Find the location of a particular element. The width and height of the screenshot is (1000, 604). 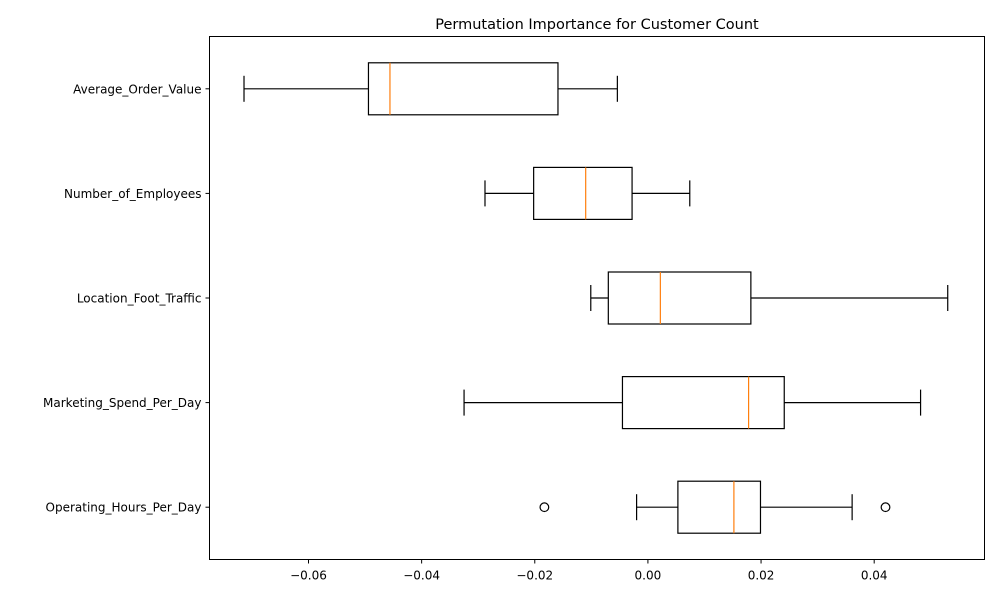

y-tick-label: Average_Order_Value is located at coordinates (137, 89).